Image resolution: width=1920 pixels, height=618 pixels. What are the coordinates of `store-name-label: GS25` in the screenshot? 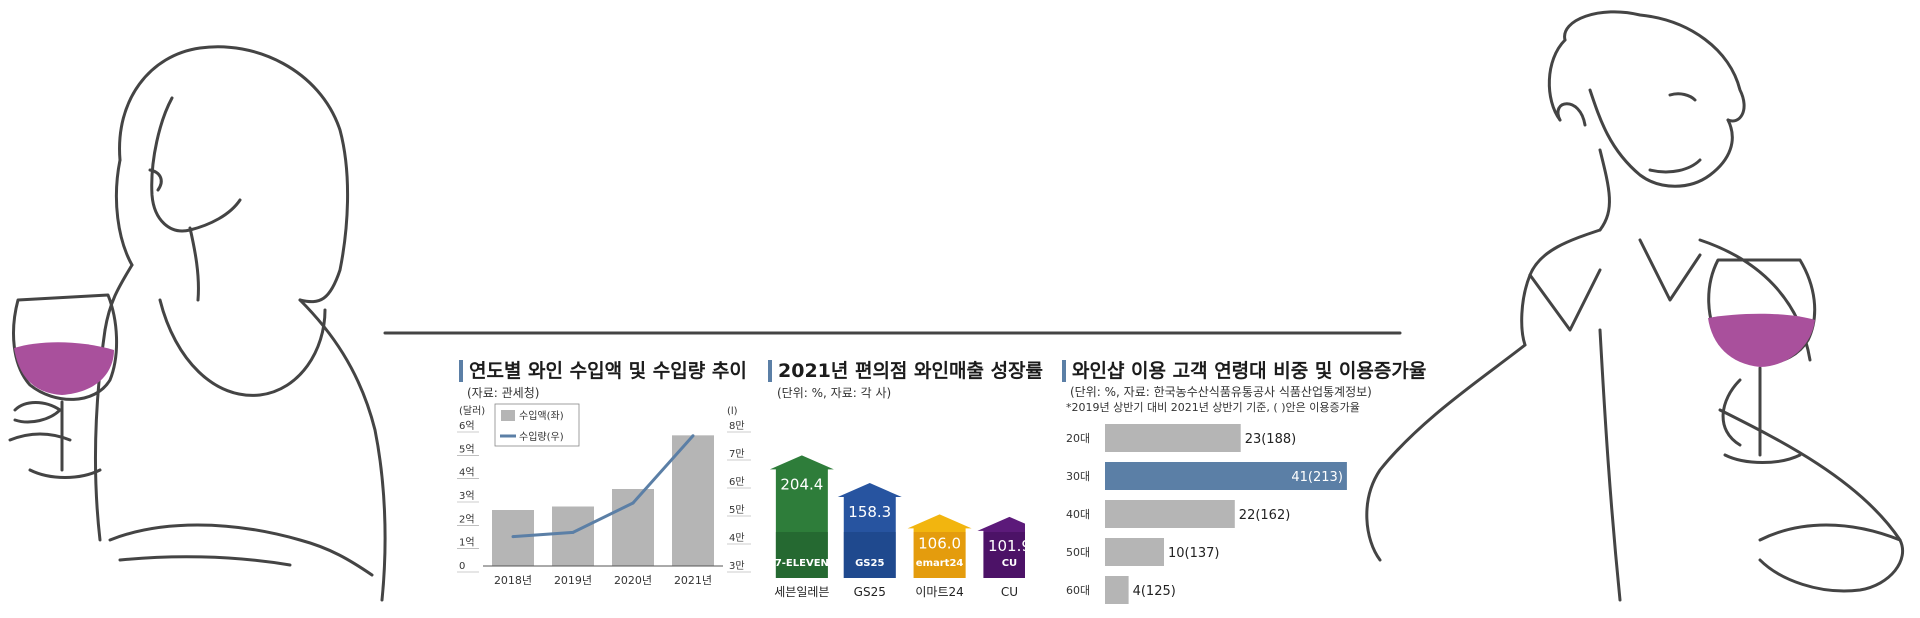 It's located at (870, 592).